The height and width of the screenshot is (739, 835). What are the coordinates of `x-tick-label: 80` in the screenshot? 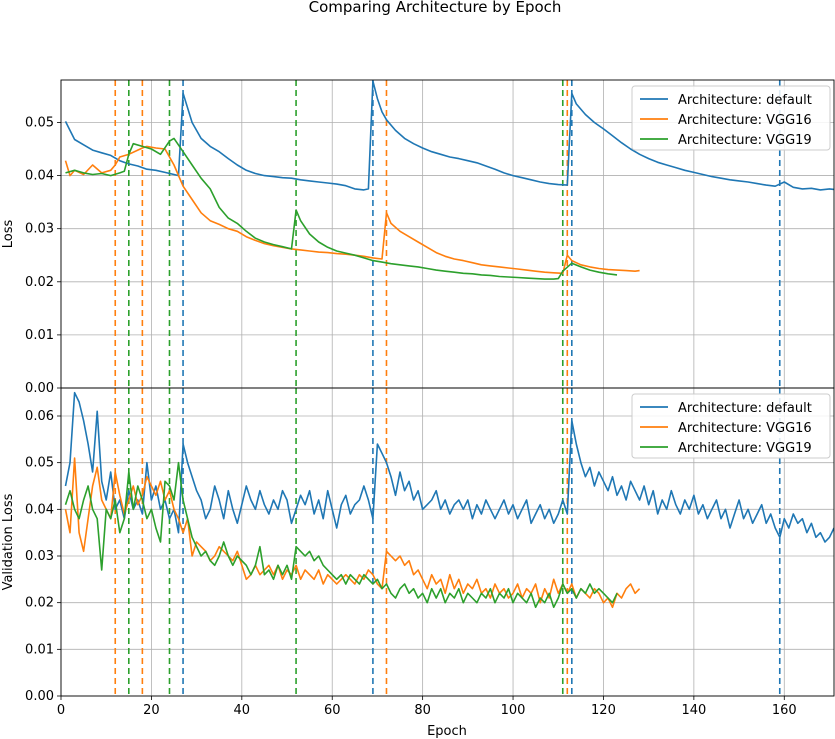 It's located at (422, 710).